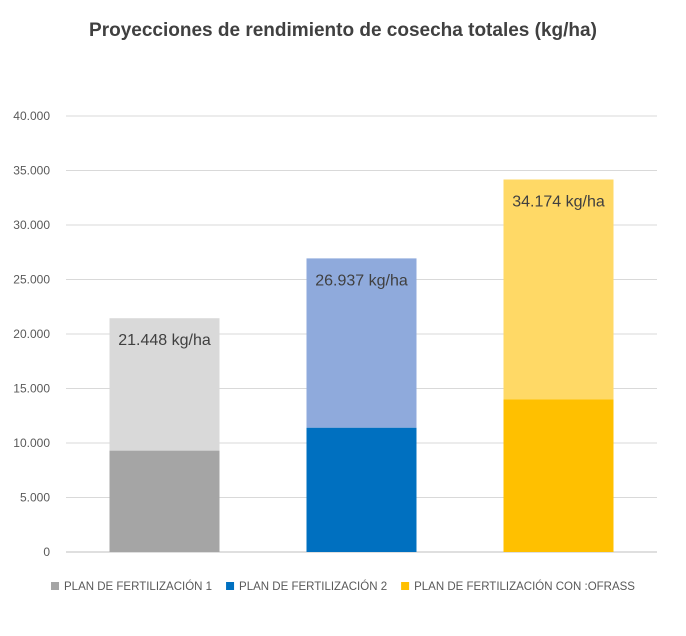 This screenshot has width=686, height=636. Describe the element at coordinates (31, 443) in the screenshot. I see `y-tick-label: 10.000` at that location.